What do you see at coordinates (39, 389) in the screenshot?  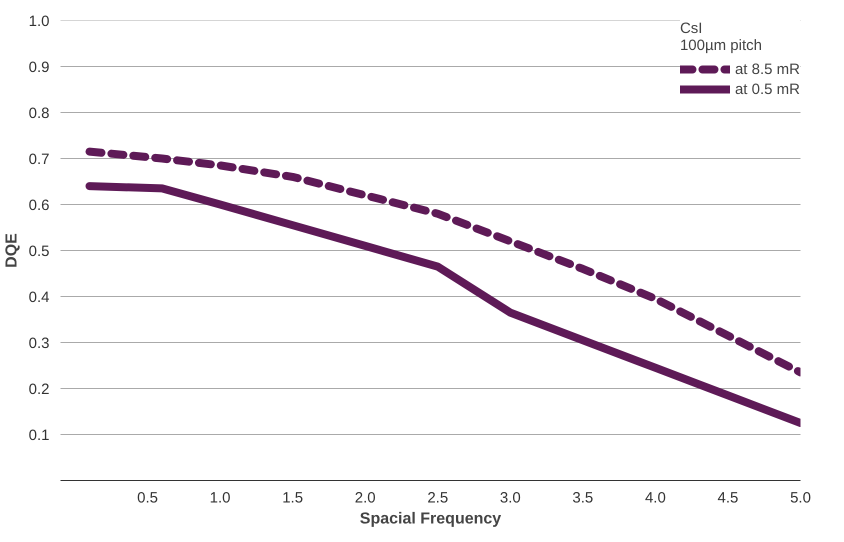 I see `y-tick-label: 0.2` at bounding box center [39, 389].